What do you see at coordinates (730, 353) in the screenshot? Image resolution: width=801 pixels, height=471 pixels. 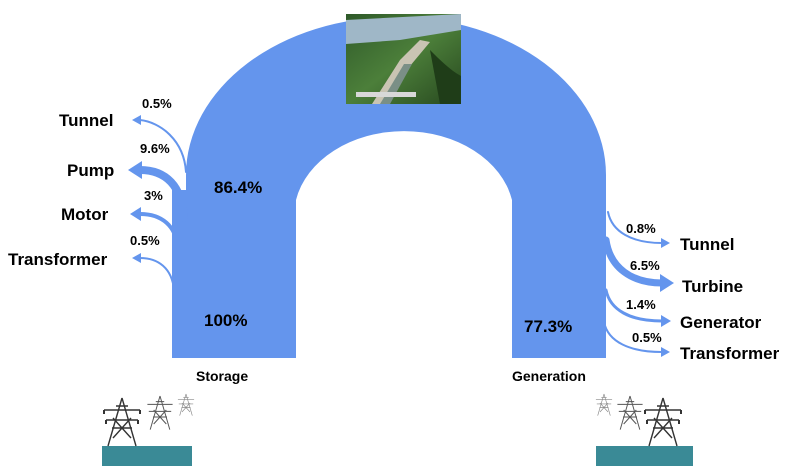 I see `generation-loss-transformer-name: Transformer` at bounding box center [730, 353].